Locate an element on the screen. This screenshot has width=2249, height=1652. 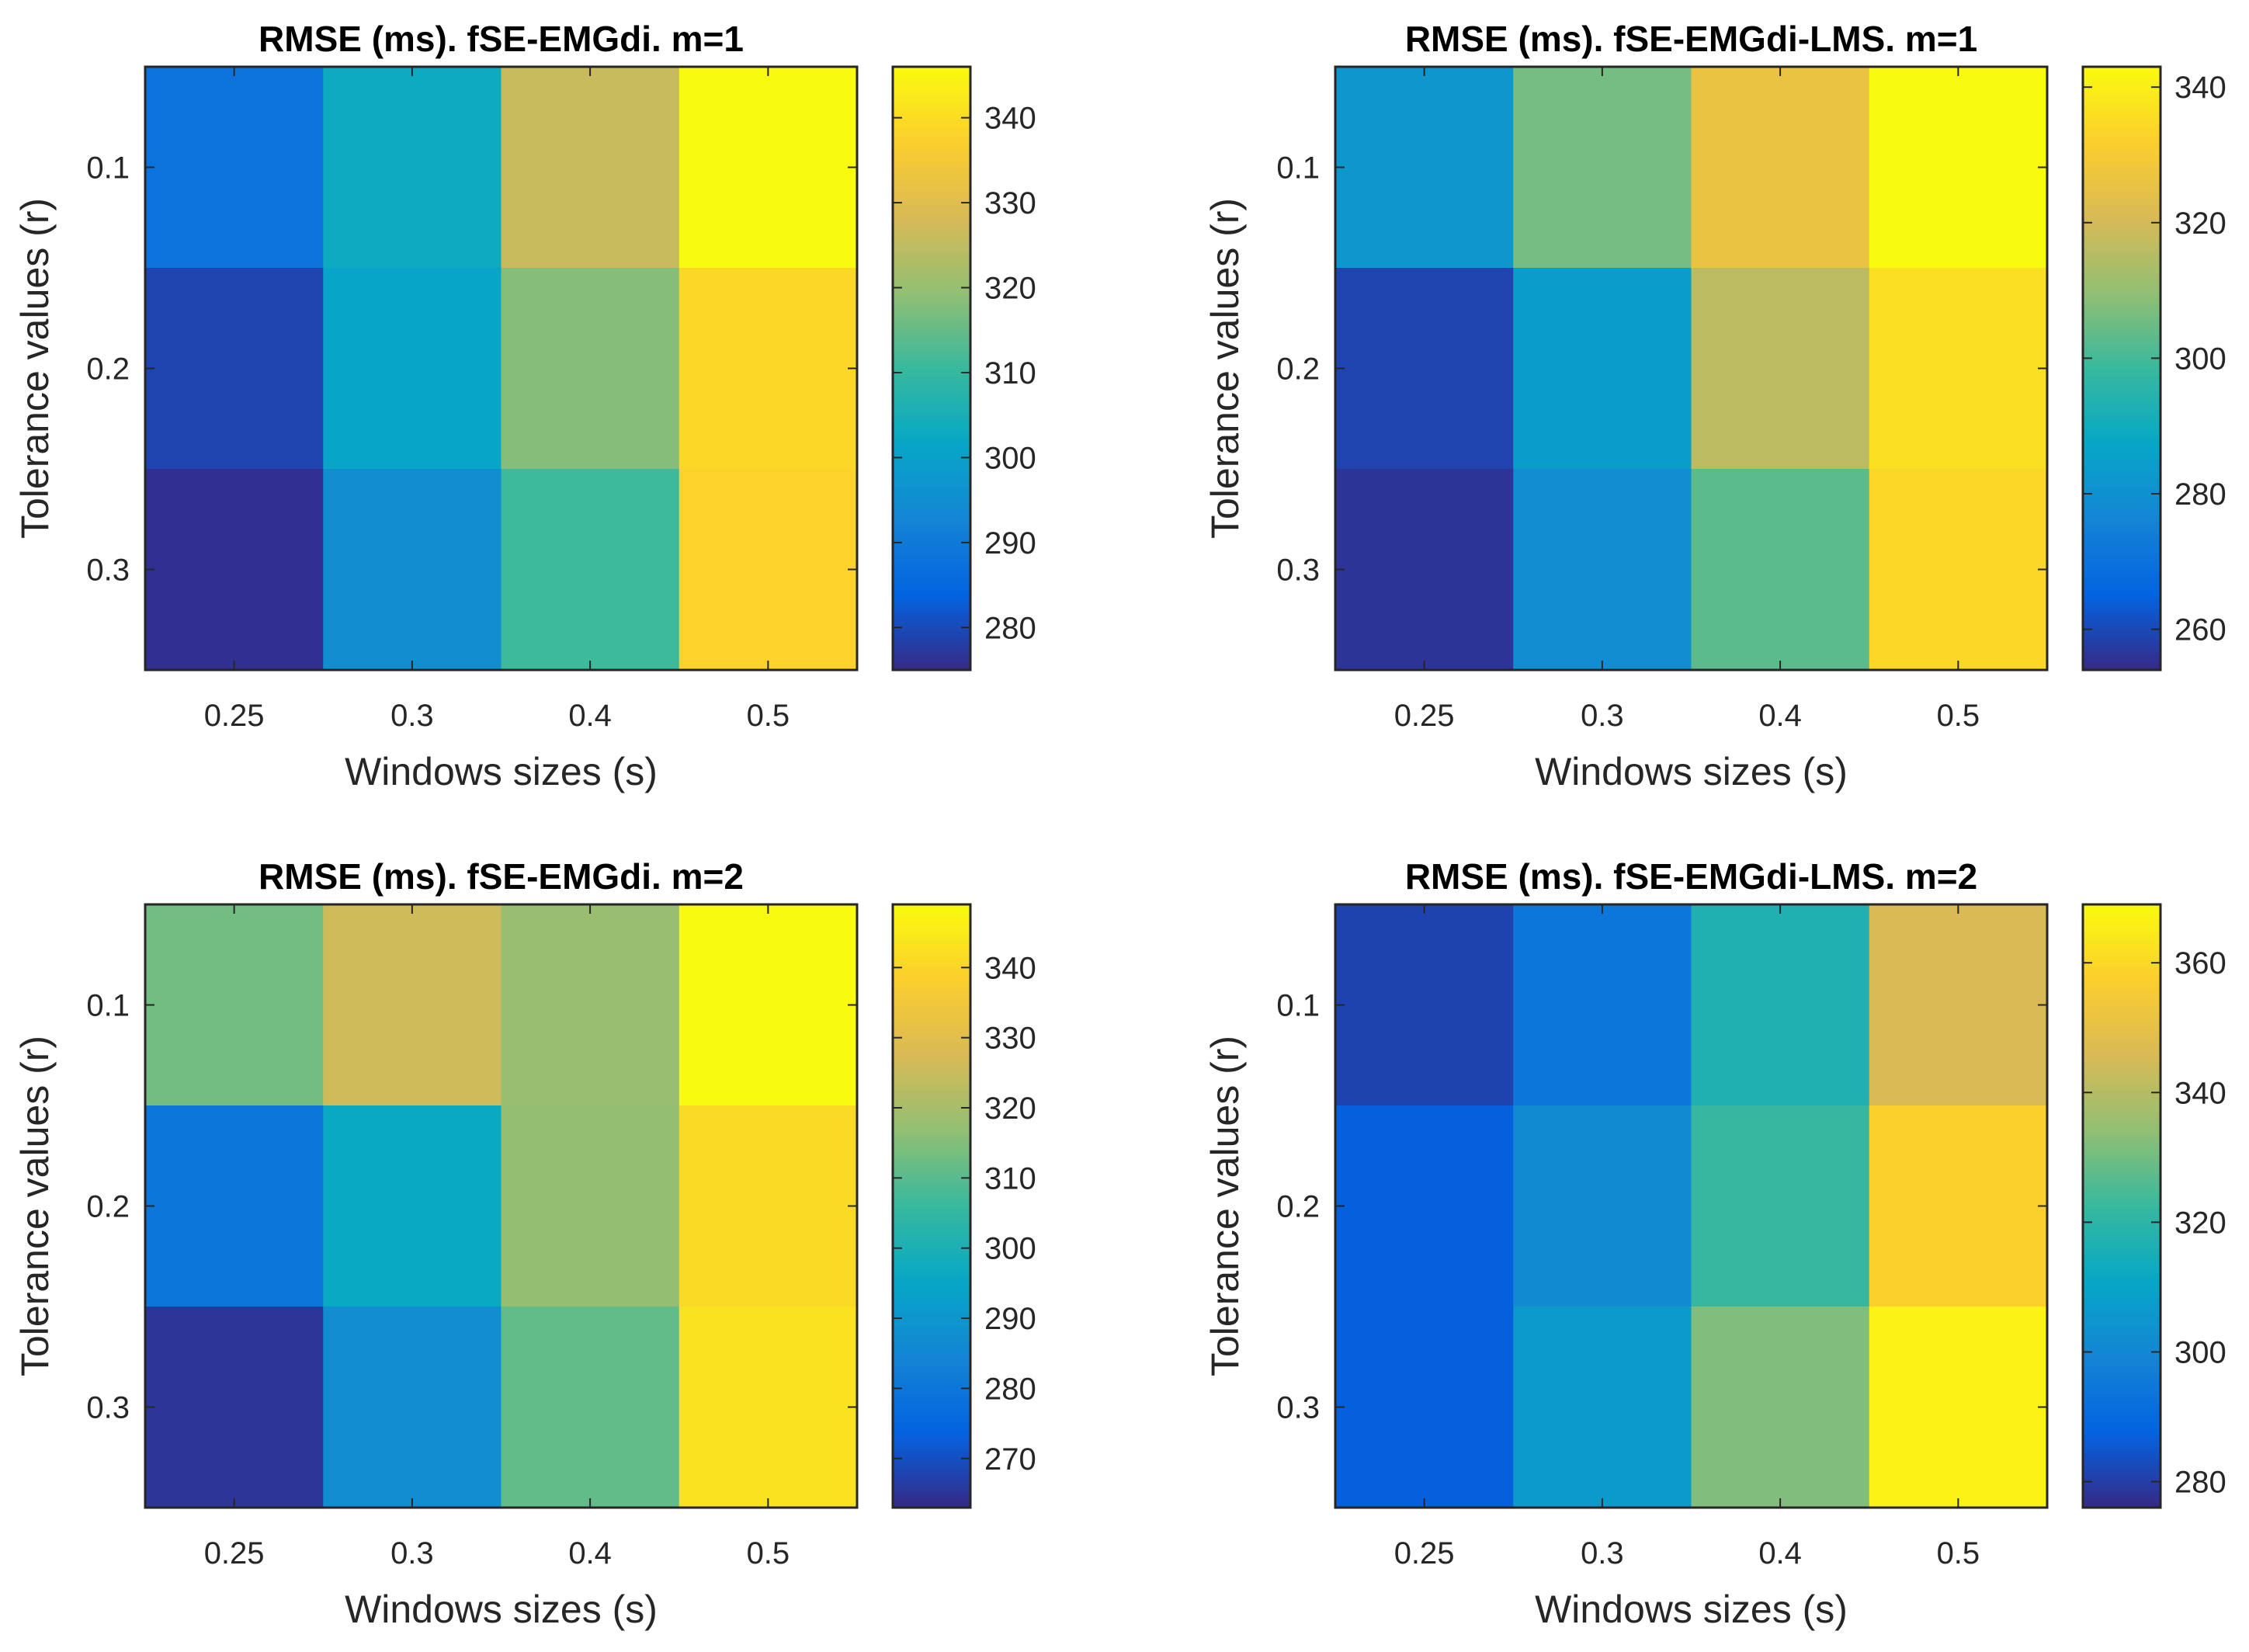
colorbar-tick-label: 260 is located at coordinates (2200, 630).